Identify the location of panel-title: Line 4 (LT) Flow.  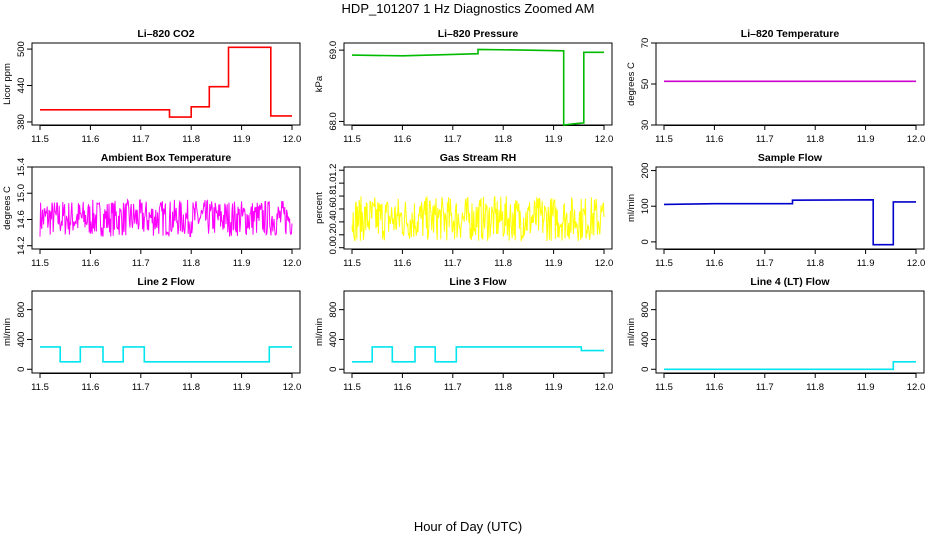
(790, 282).